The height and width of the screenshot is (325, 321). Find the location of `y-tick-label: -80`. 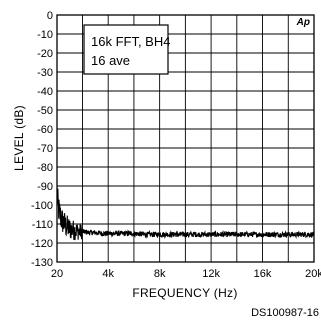

y-tick-label: -80 is located at coordinates (45, 168).